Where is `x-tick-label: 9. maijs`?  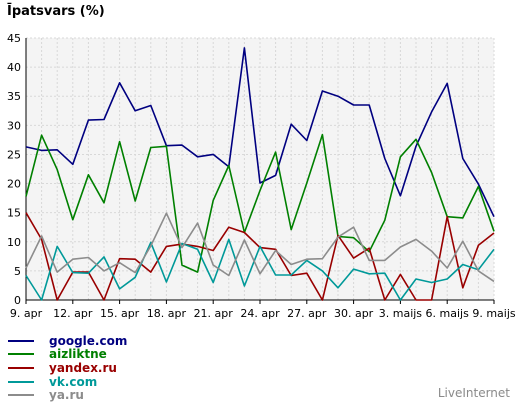 x-tick-label: 9. maijs is located at coordinates (494, 313).